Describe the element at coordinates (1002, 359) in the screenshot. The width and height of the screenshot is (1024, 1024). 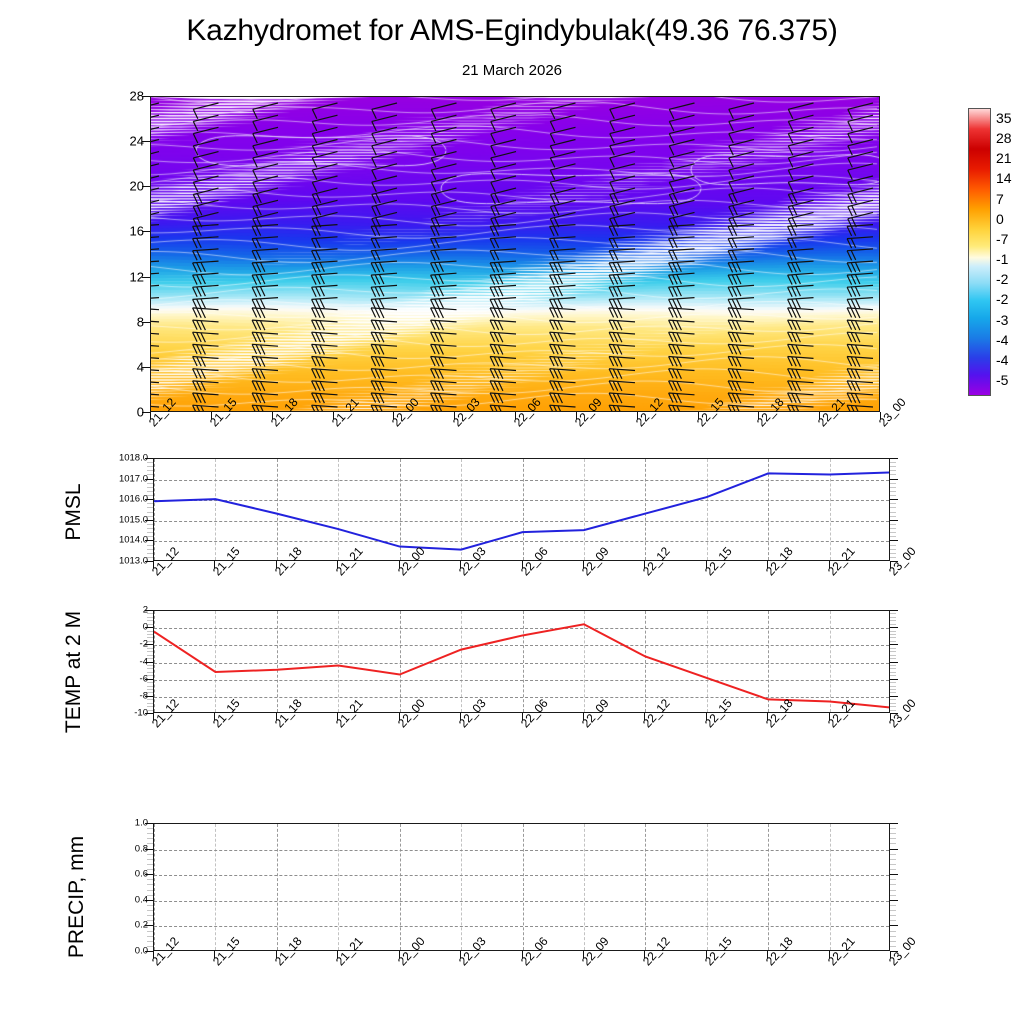
I see `colorbar-tick-label: -4` at that location.